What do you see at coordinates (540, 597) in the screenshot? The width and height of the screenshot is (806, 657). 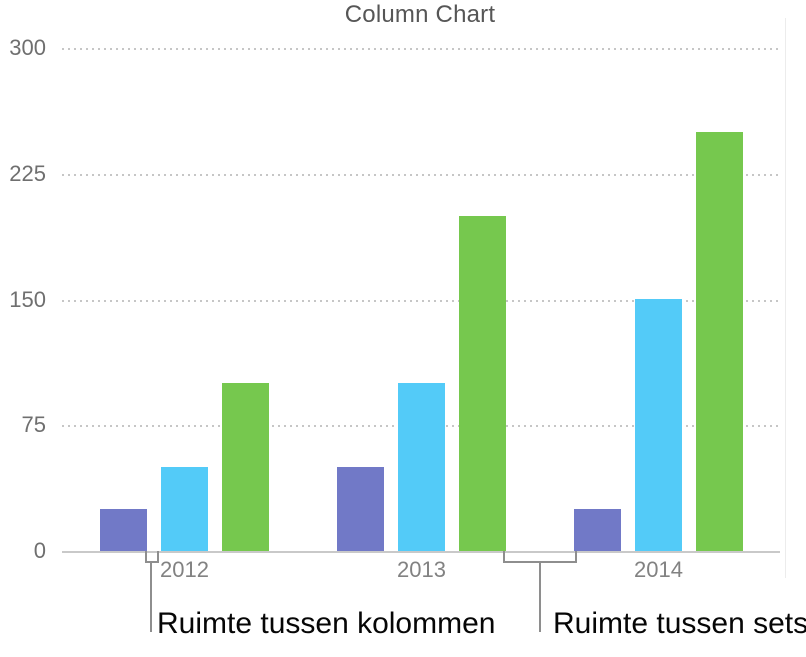 I see `set-gap-callout-line` at bounding box center [540, 597].